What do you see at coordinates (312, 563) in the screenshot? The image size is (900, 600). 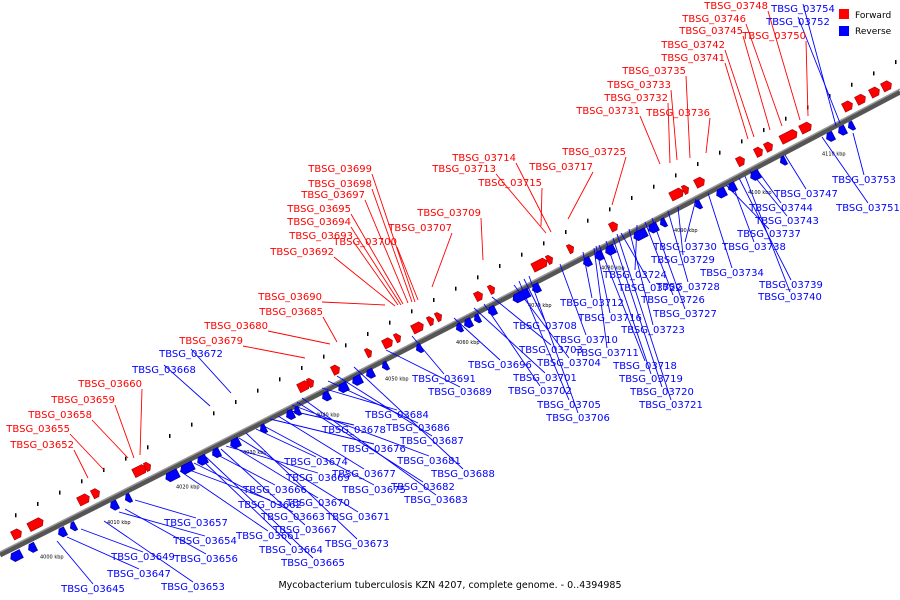 I see `gene-label-tbsg-03665: TBSG_03665` at bounding box center [312, 563].